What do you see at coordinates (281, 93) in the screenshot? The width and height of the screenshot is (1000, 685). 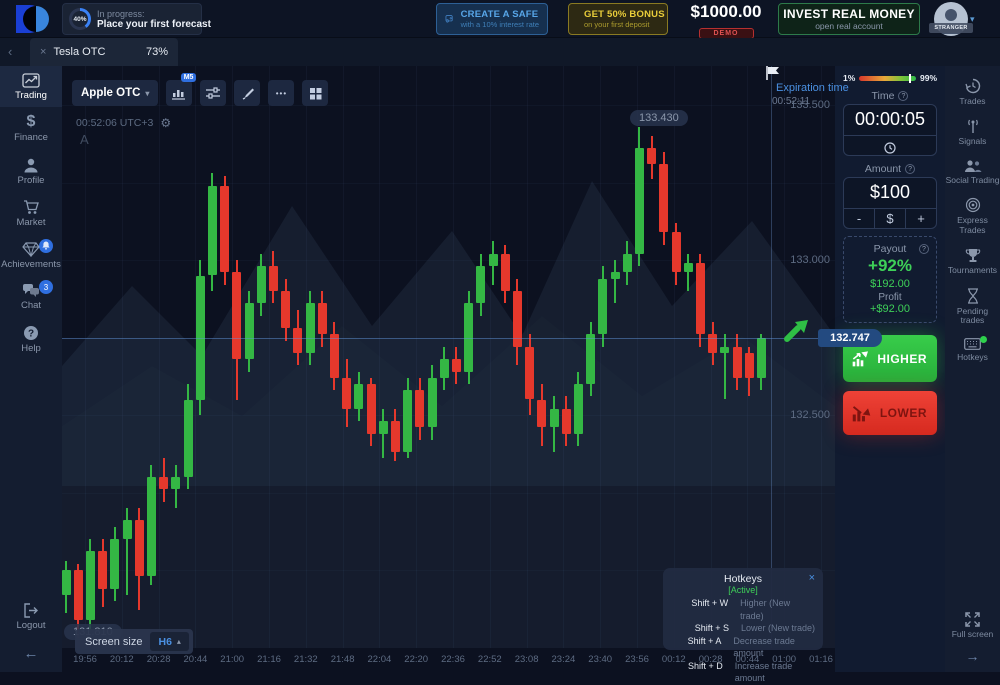 I see `more-tools-button: •••` at bounding box center [281, 93].